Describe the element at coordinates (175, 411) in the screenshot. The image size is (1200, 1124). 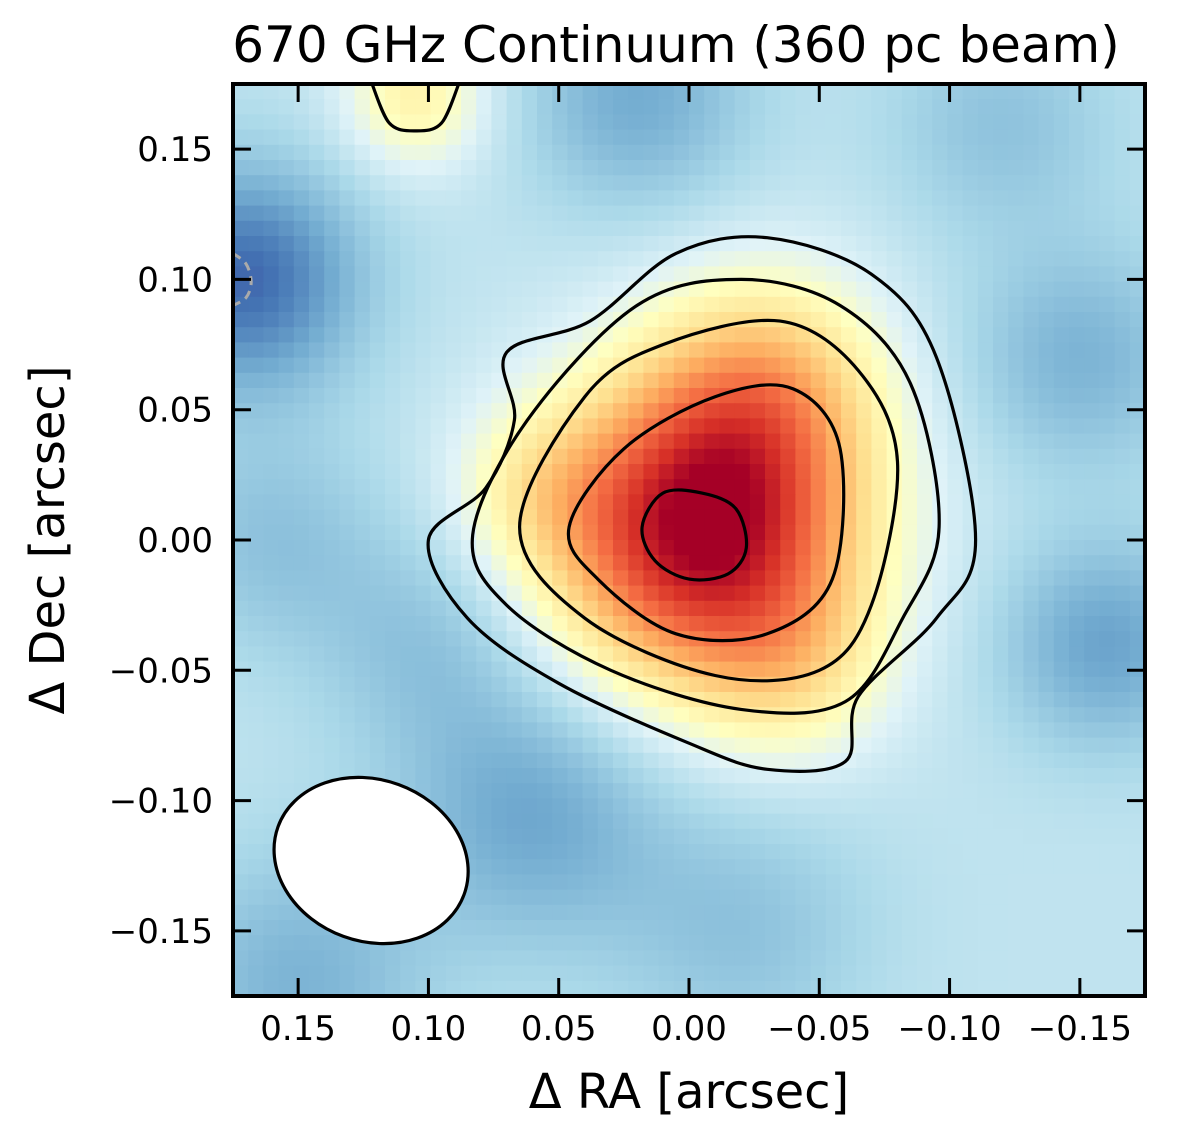
I see `y-tick-label: 0.05` at that location.